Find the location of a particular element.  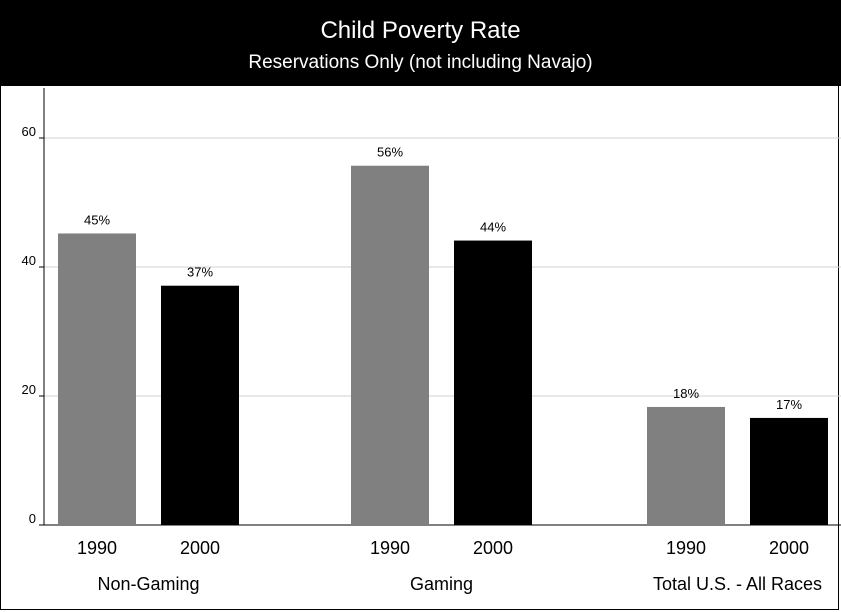

group-label: Non-Gaming is located at coordinates (148, 584).